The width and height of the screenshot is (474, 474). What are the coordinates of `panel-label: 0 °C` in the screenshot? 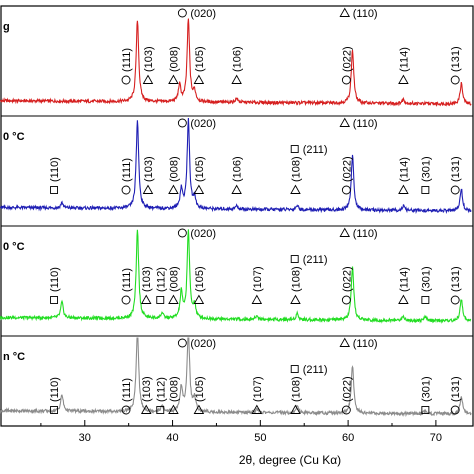 It's located at (14, 247).